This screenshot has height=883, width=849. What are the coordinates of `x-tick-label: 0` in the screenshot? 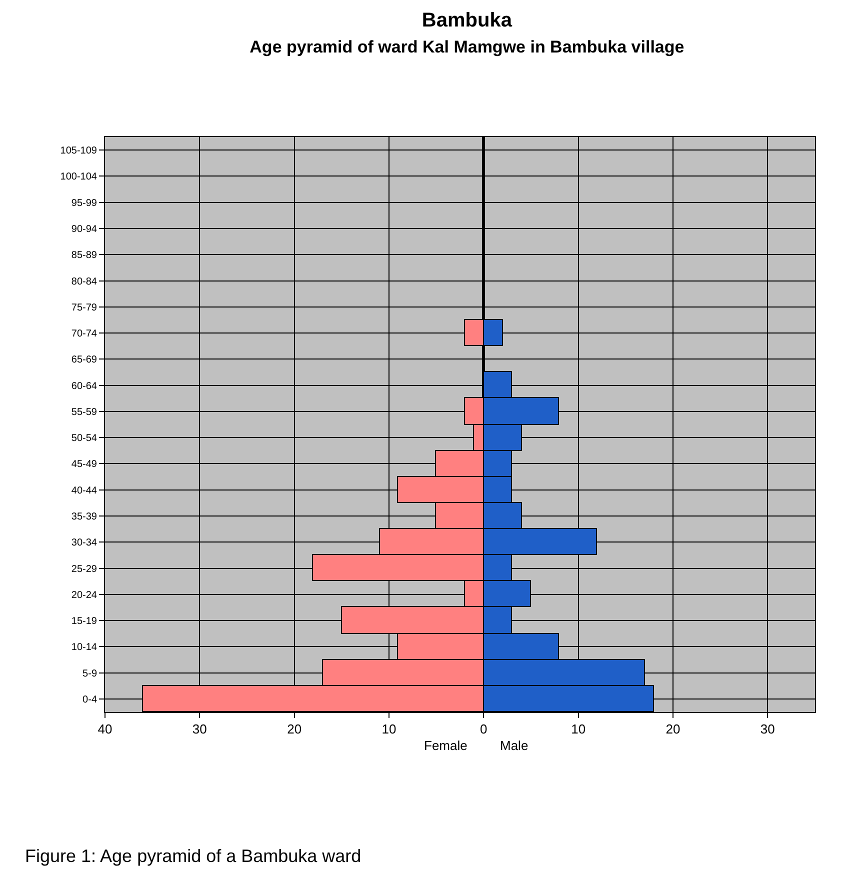 It's located at (484, 729).